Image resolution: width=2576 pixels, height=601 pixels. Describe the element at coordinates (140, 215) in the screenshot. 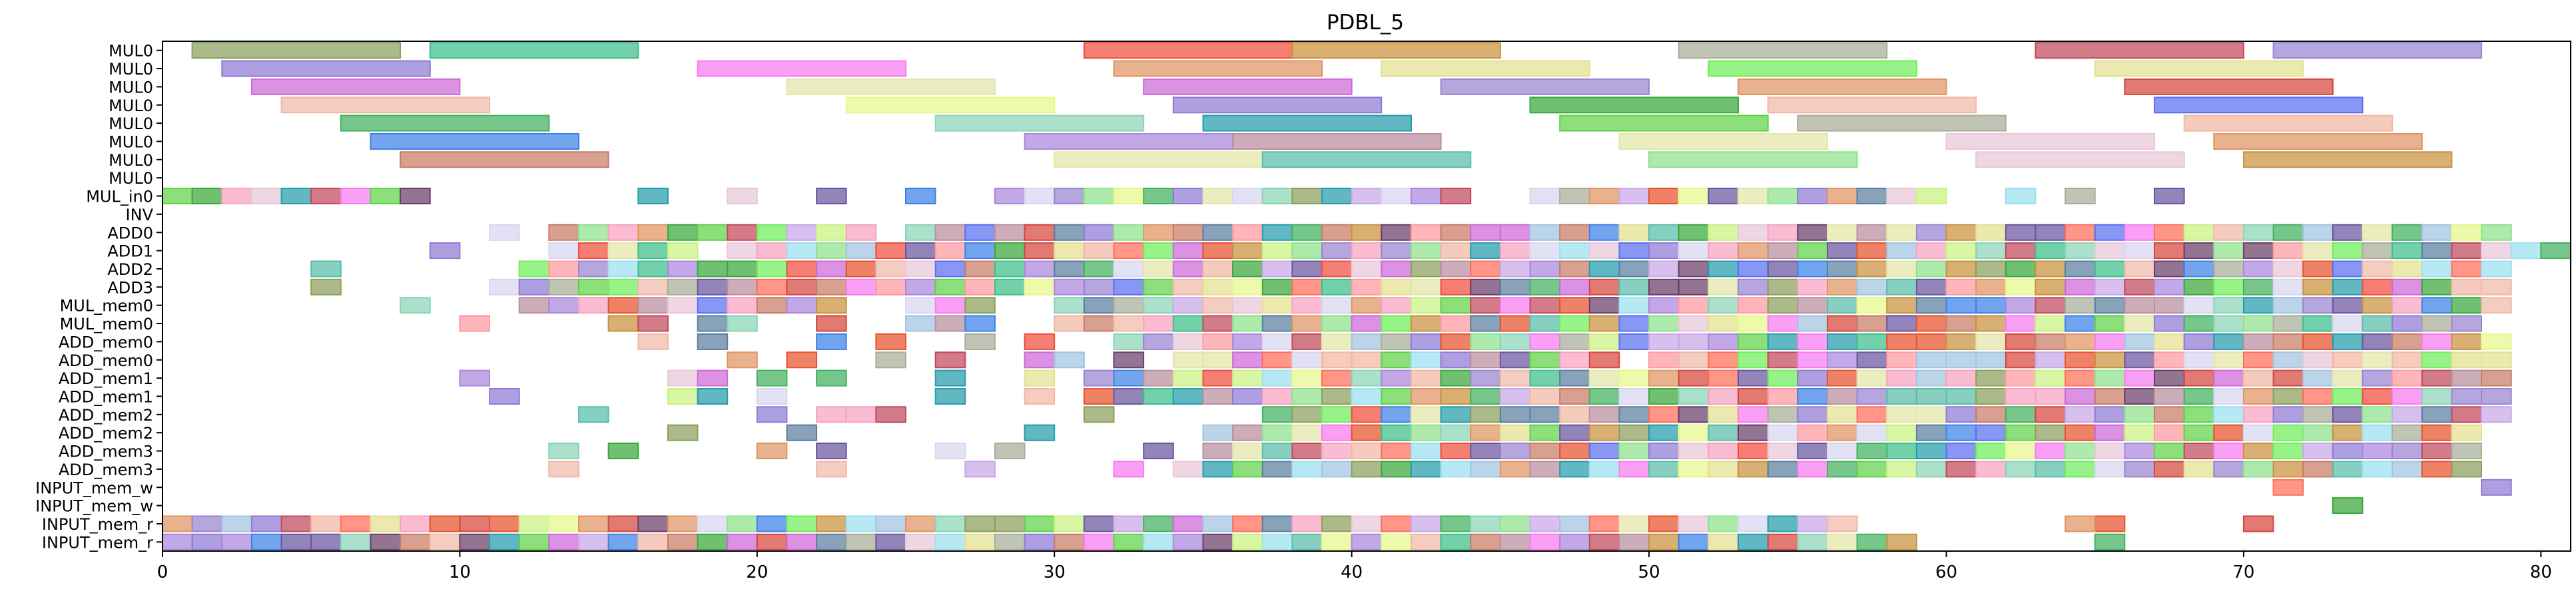

I see `y-tick-label: INV` at that location.